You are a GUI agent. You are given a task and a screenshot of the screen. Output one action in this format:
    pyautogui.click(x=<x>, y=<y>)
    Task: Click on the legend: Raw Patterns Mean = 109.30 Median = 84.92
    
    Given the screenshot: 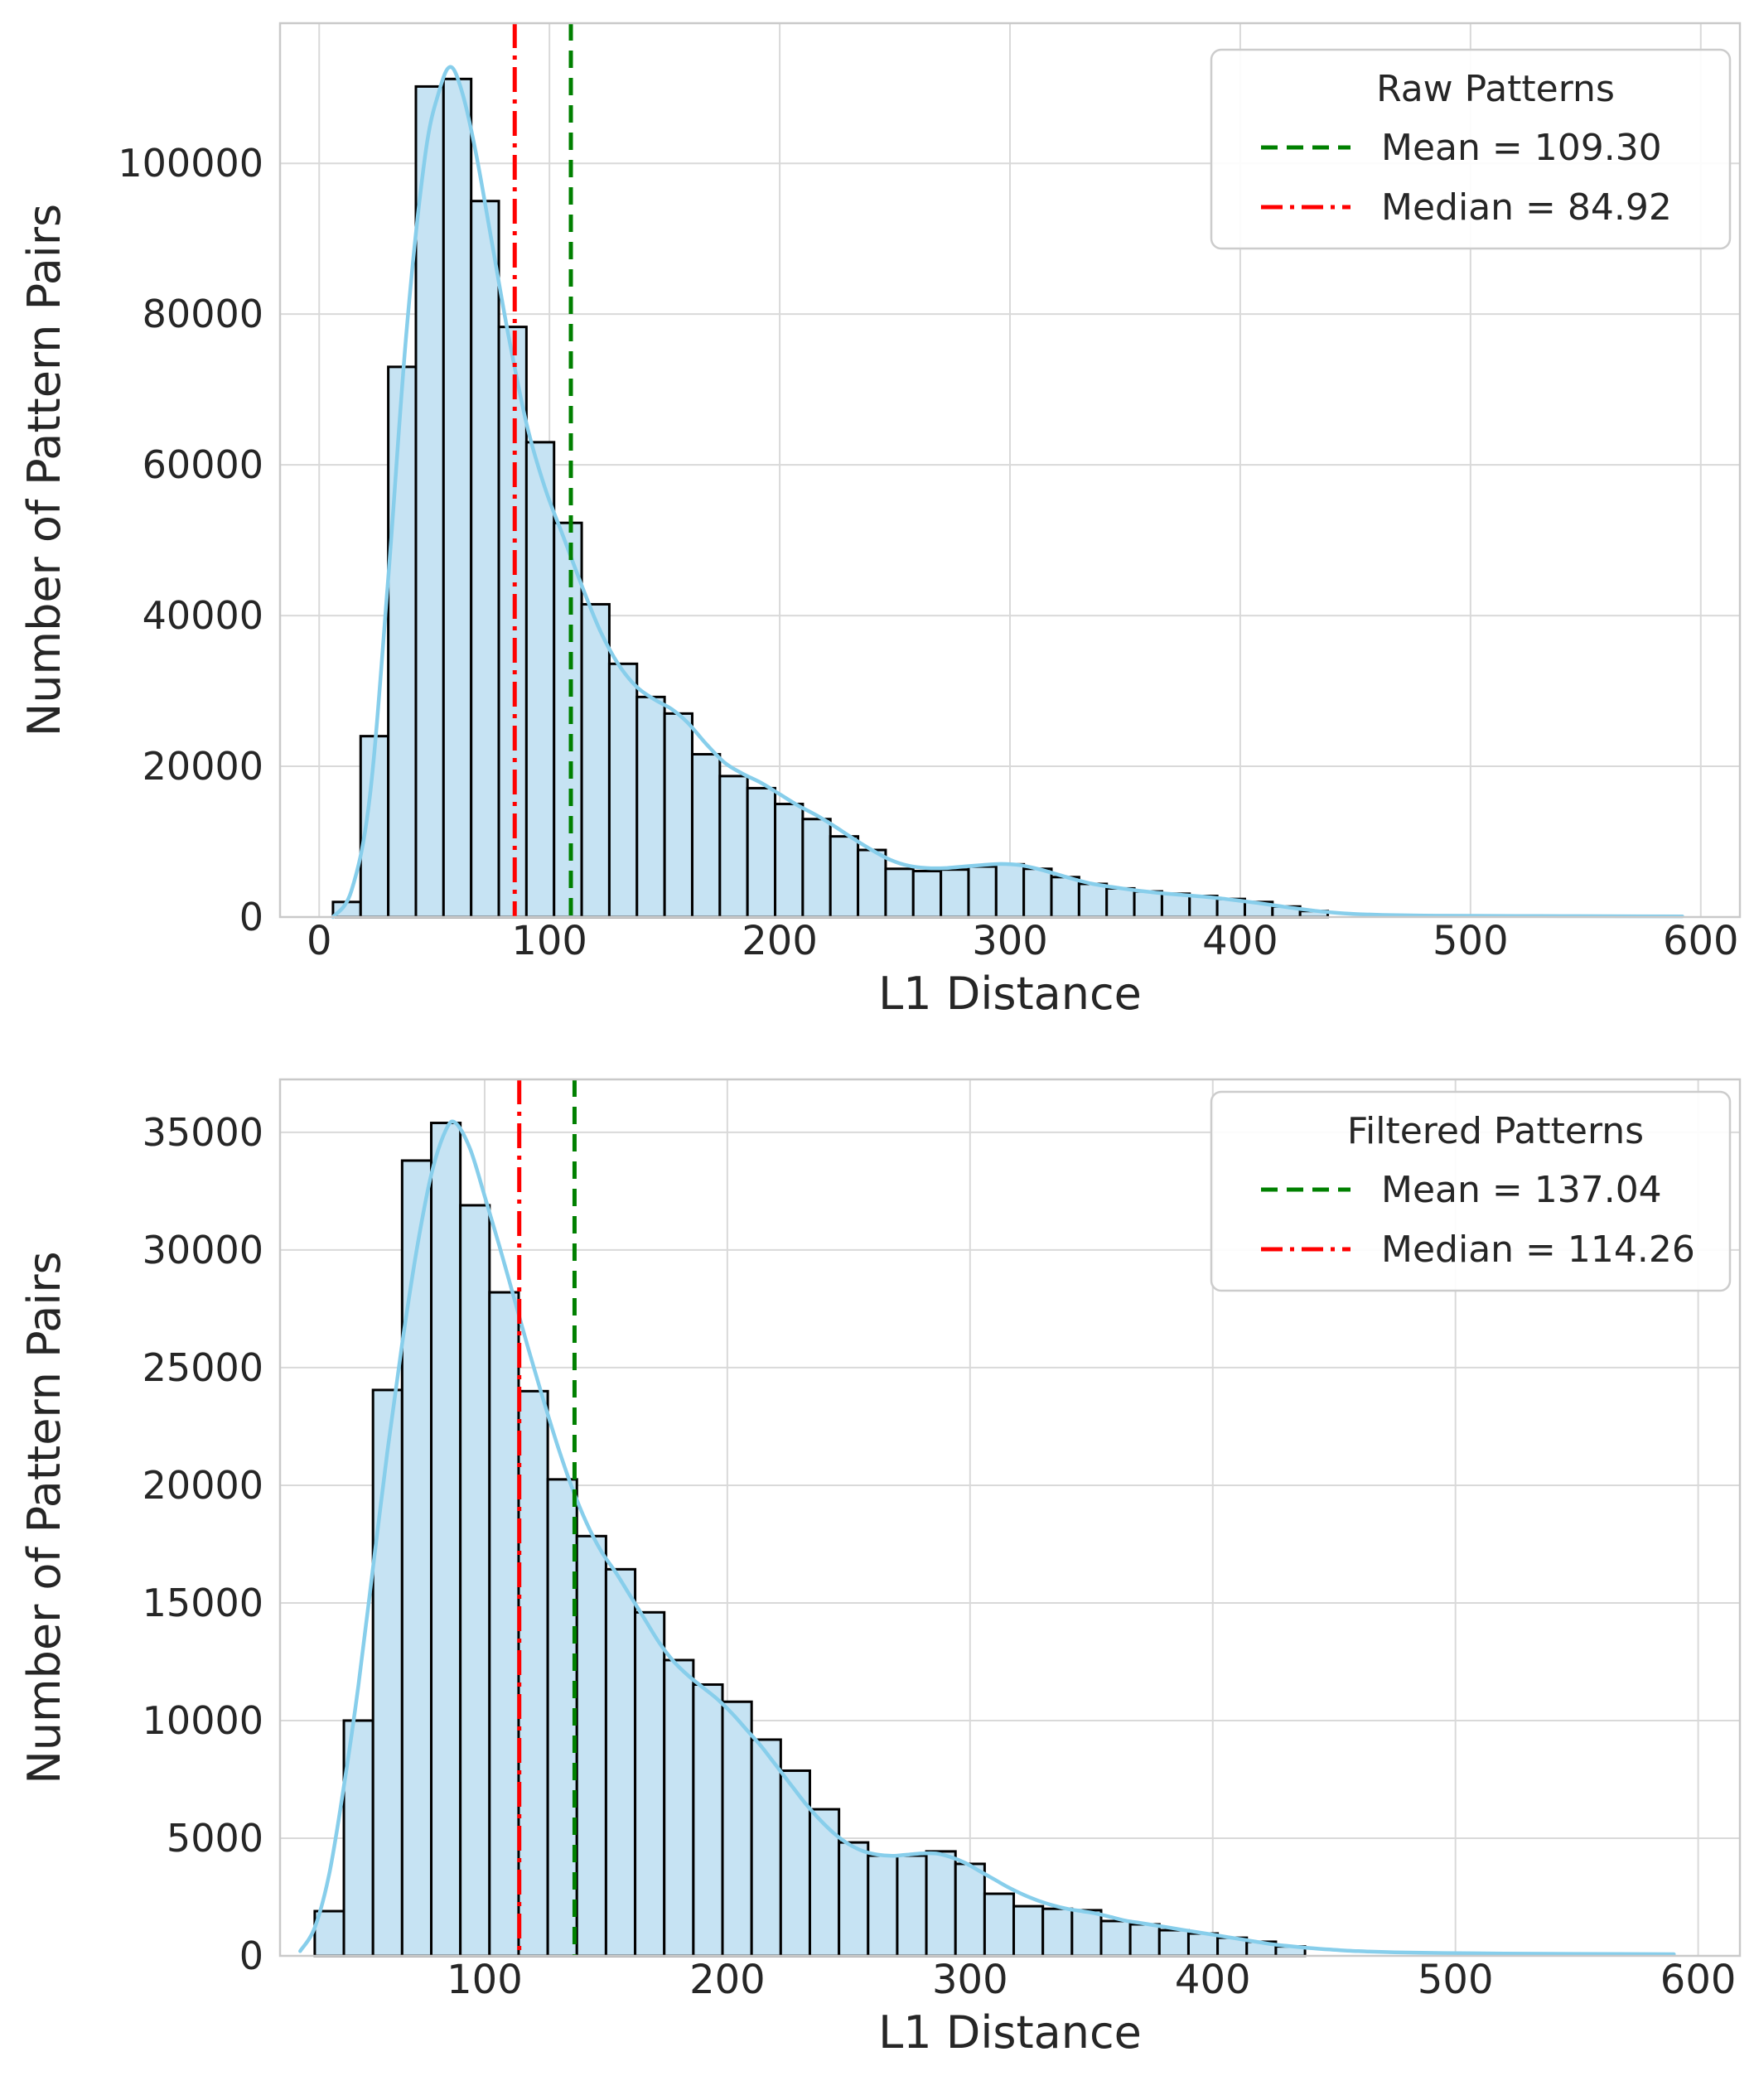 What is the action you would take?
    pyautogui.click(x=1471, y=149)
    